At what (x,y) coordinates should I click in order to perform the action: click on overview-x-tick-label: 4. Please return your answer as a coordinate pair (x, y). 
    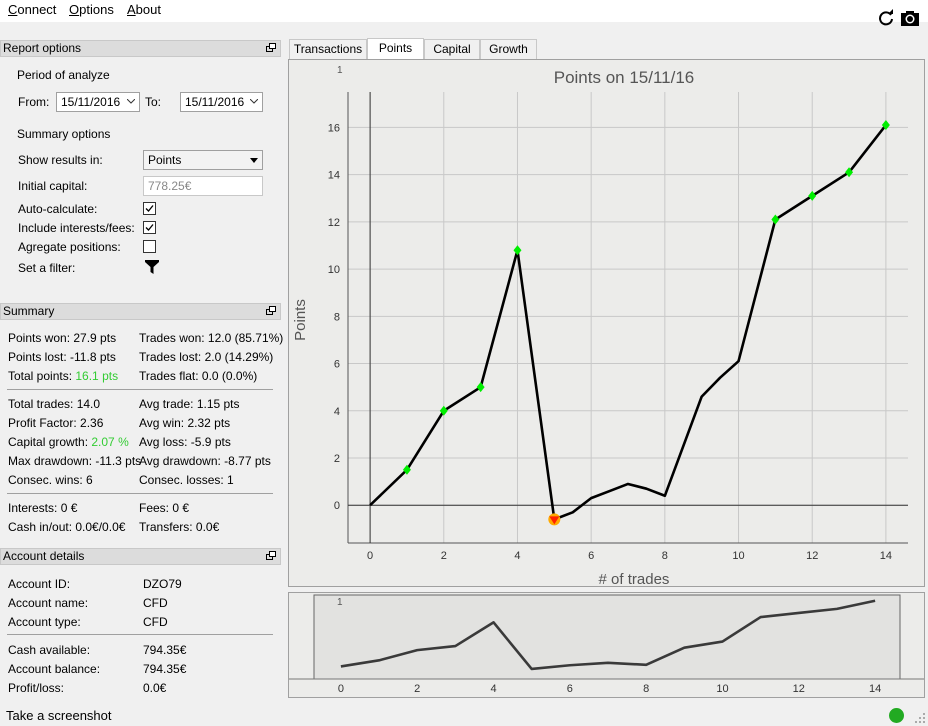
    Looking at the image, I should click on (493, 689).